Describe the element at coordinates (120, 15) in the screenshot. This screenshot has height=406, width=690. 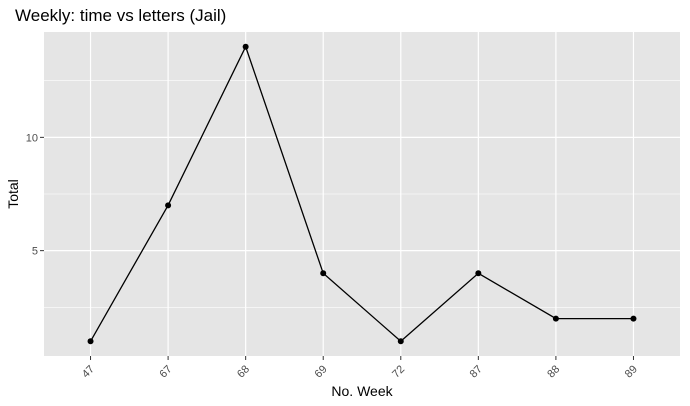
I see `chart-title: Weekly: time vs letters (Jail)` at that location.